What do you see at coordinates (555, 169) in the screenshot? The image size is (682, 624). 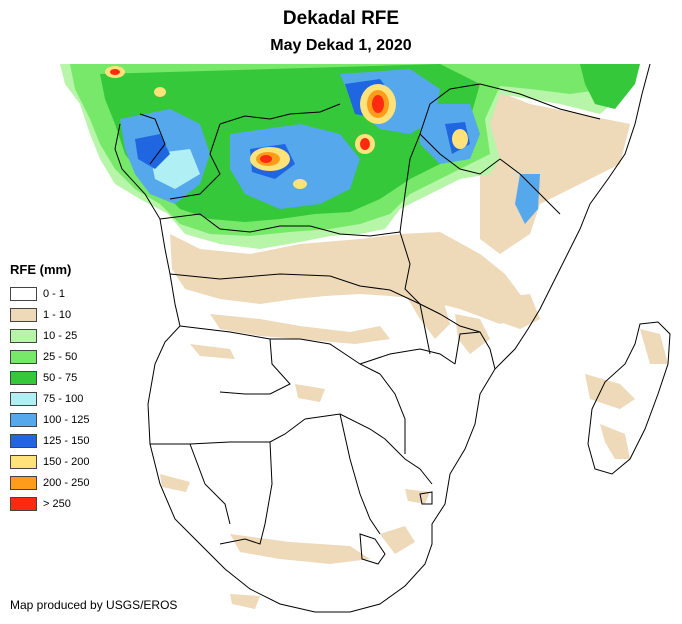 I see `east-dry-band` at bounding box center [555, 169].